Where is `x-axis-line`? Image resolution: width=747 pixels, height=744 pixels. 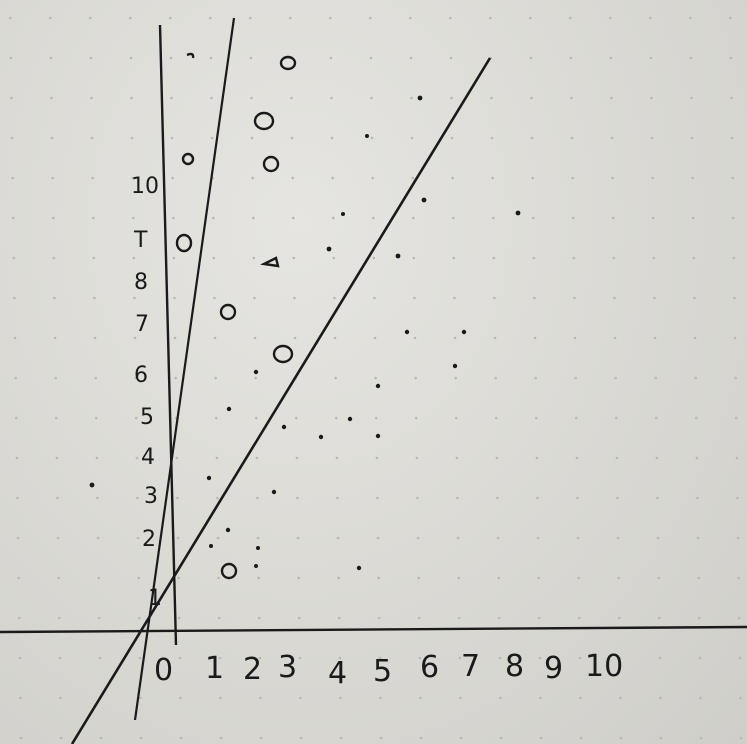
x-axis-line is located at coordinates (373, 629).